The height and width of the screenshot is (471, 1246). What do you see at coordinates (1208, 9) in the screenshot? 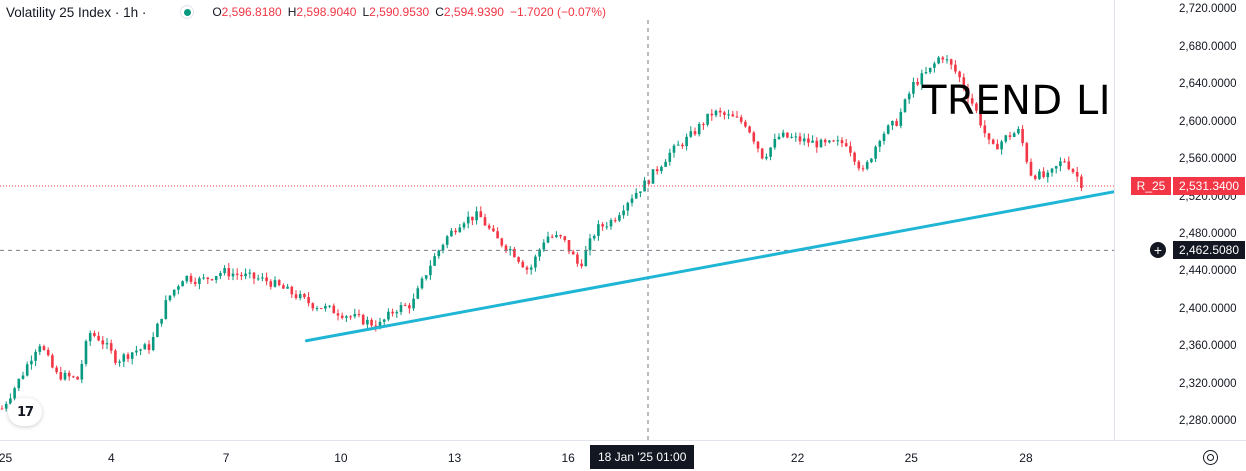
I see `price-tick-label: 2,720.0000` at bounding box center [1208, 9].